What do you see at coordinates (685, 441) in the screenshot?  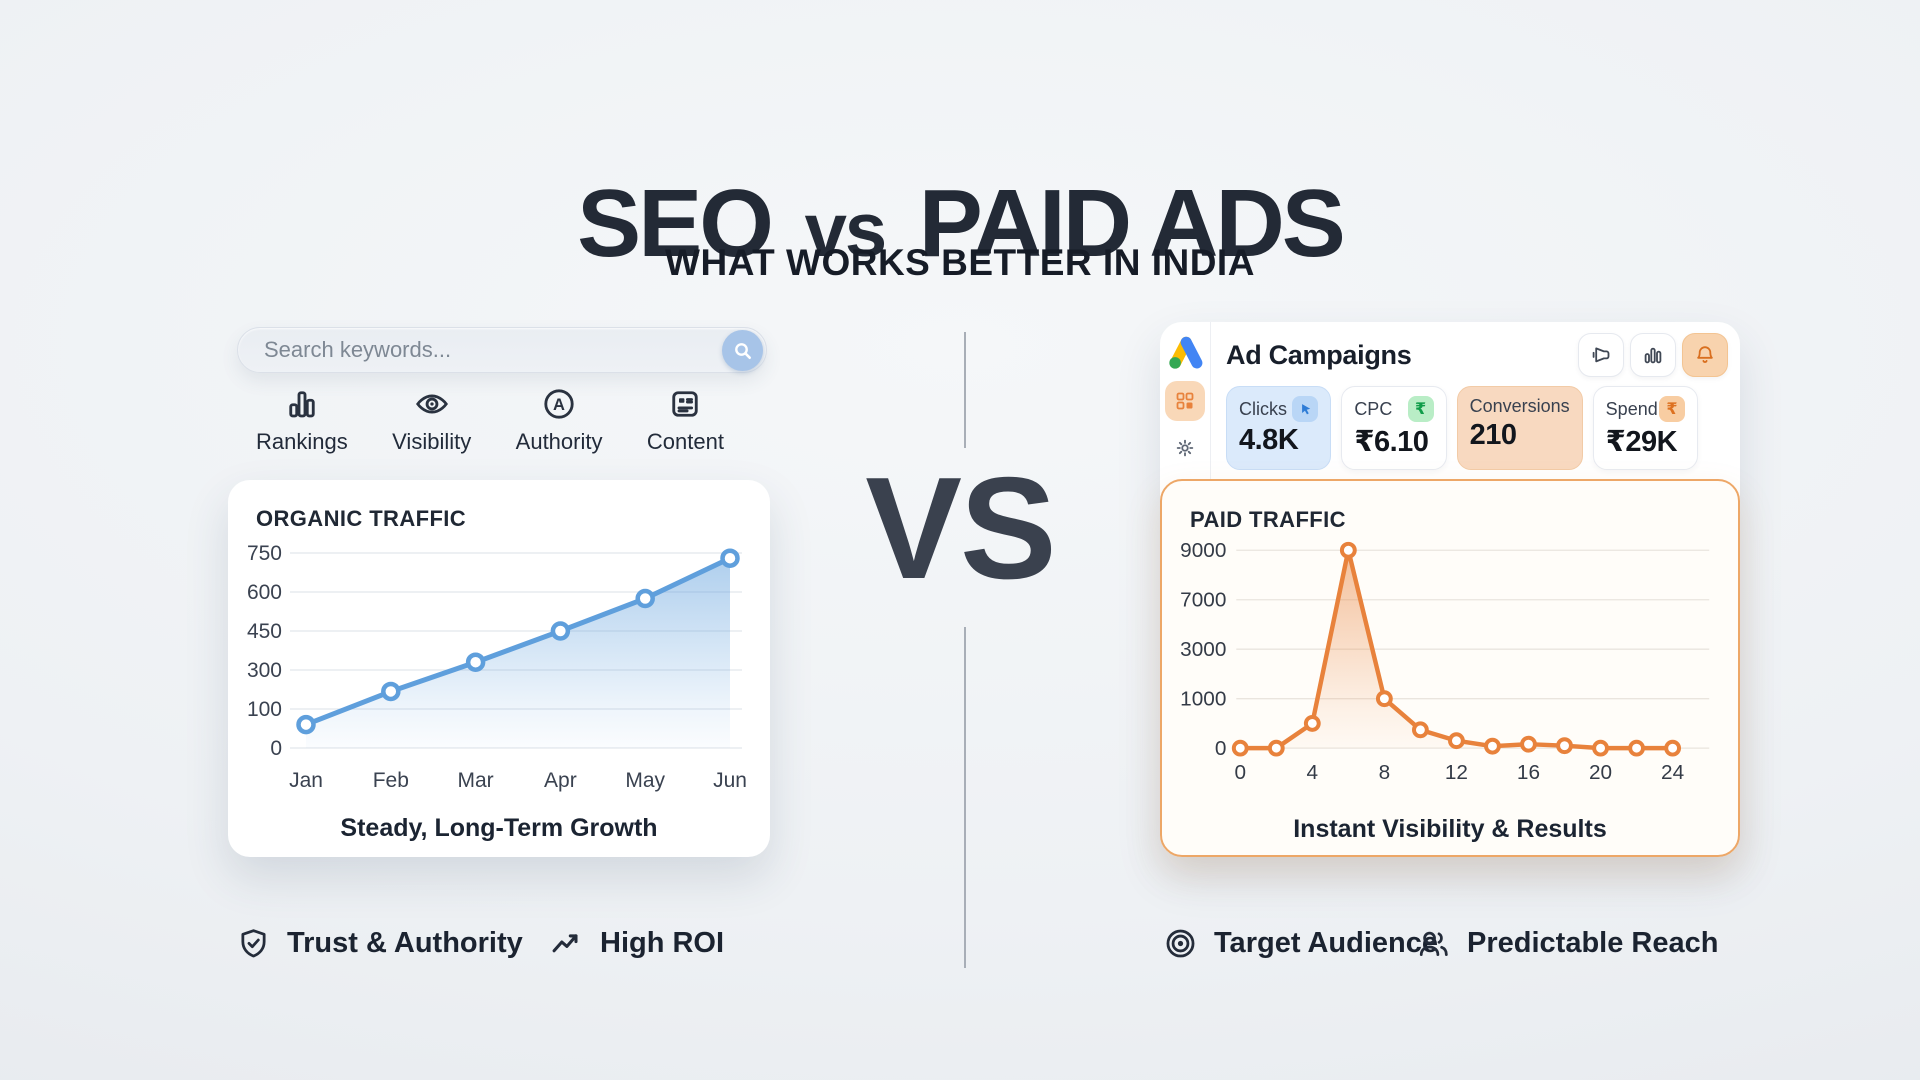 I see `feature-label: Content` at bounding box center [685, 441].